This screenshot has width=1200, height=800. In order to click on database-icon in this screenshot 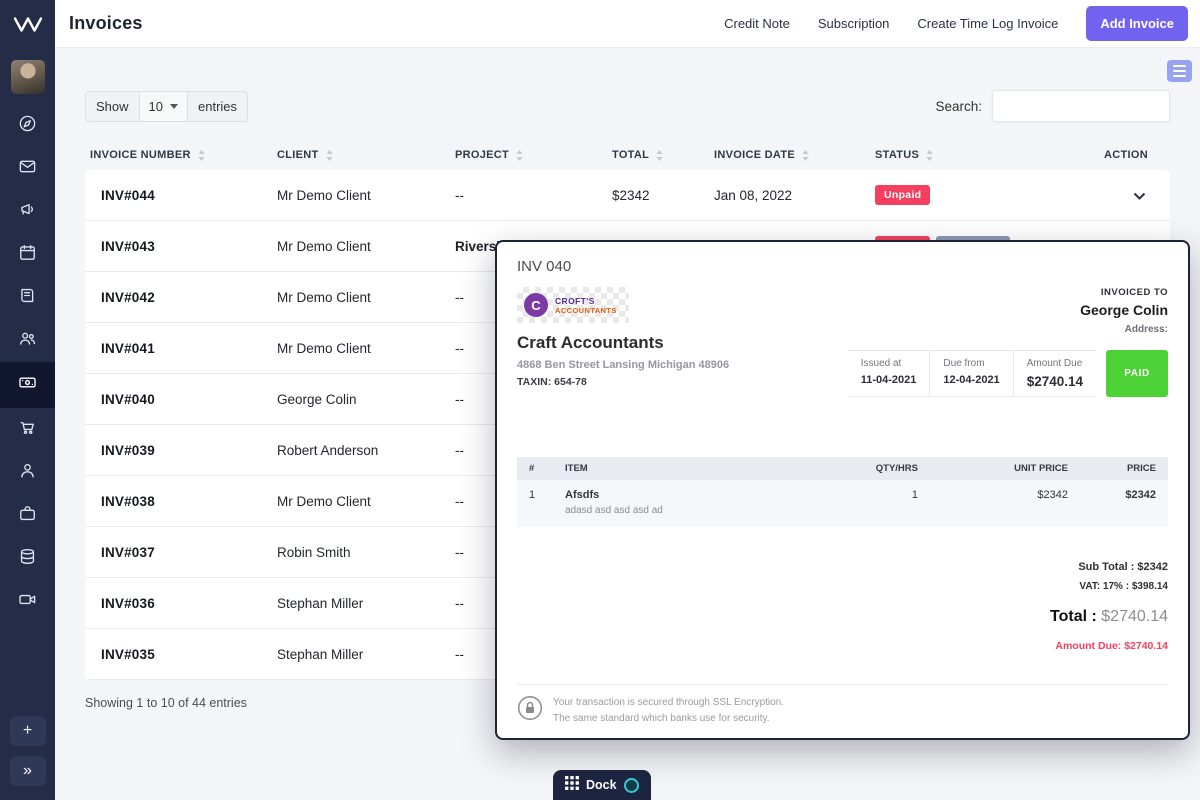, I will do `click(27, 559)`.